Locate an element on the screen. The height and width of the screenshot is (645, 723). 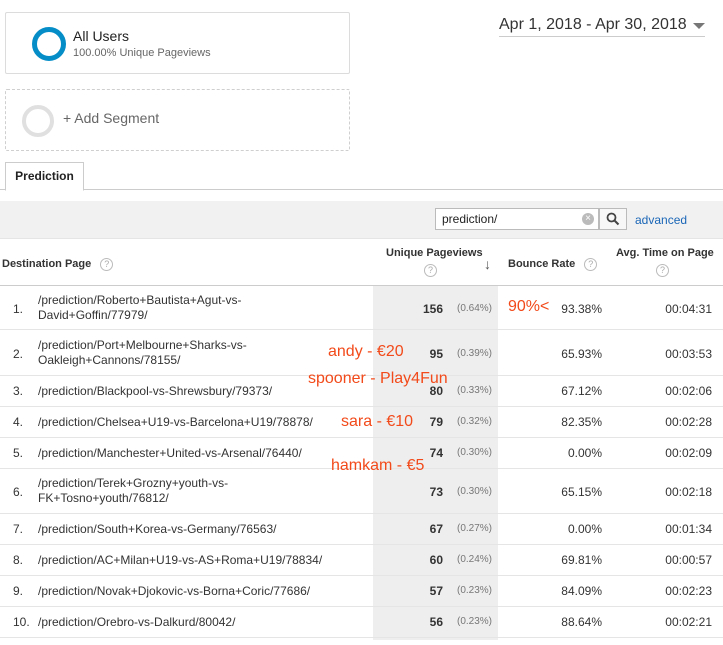
unique-pageviews-value: 67 is located at coordinates (436, 529).